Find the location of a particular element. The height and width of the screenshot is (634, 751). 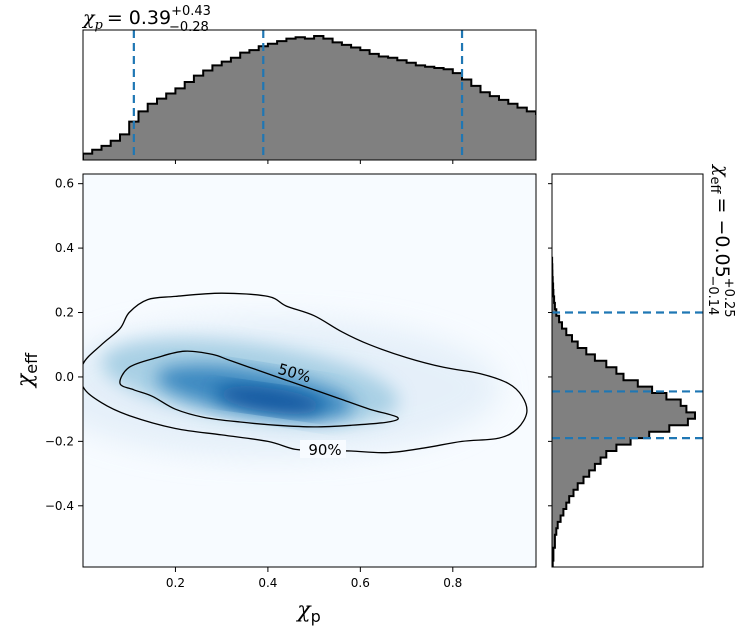

right-histogram-outline is located at coordinates (624, 411).